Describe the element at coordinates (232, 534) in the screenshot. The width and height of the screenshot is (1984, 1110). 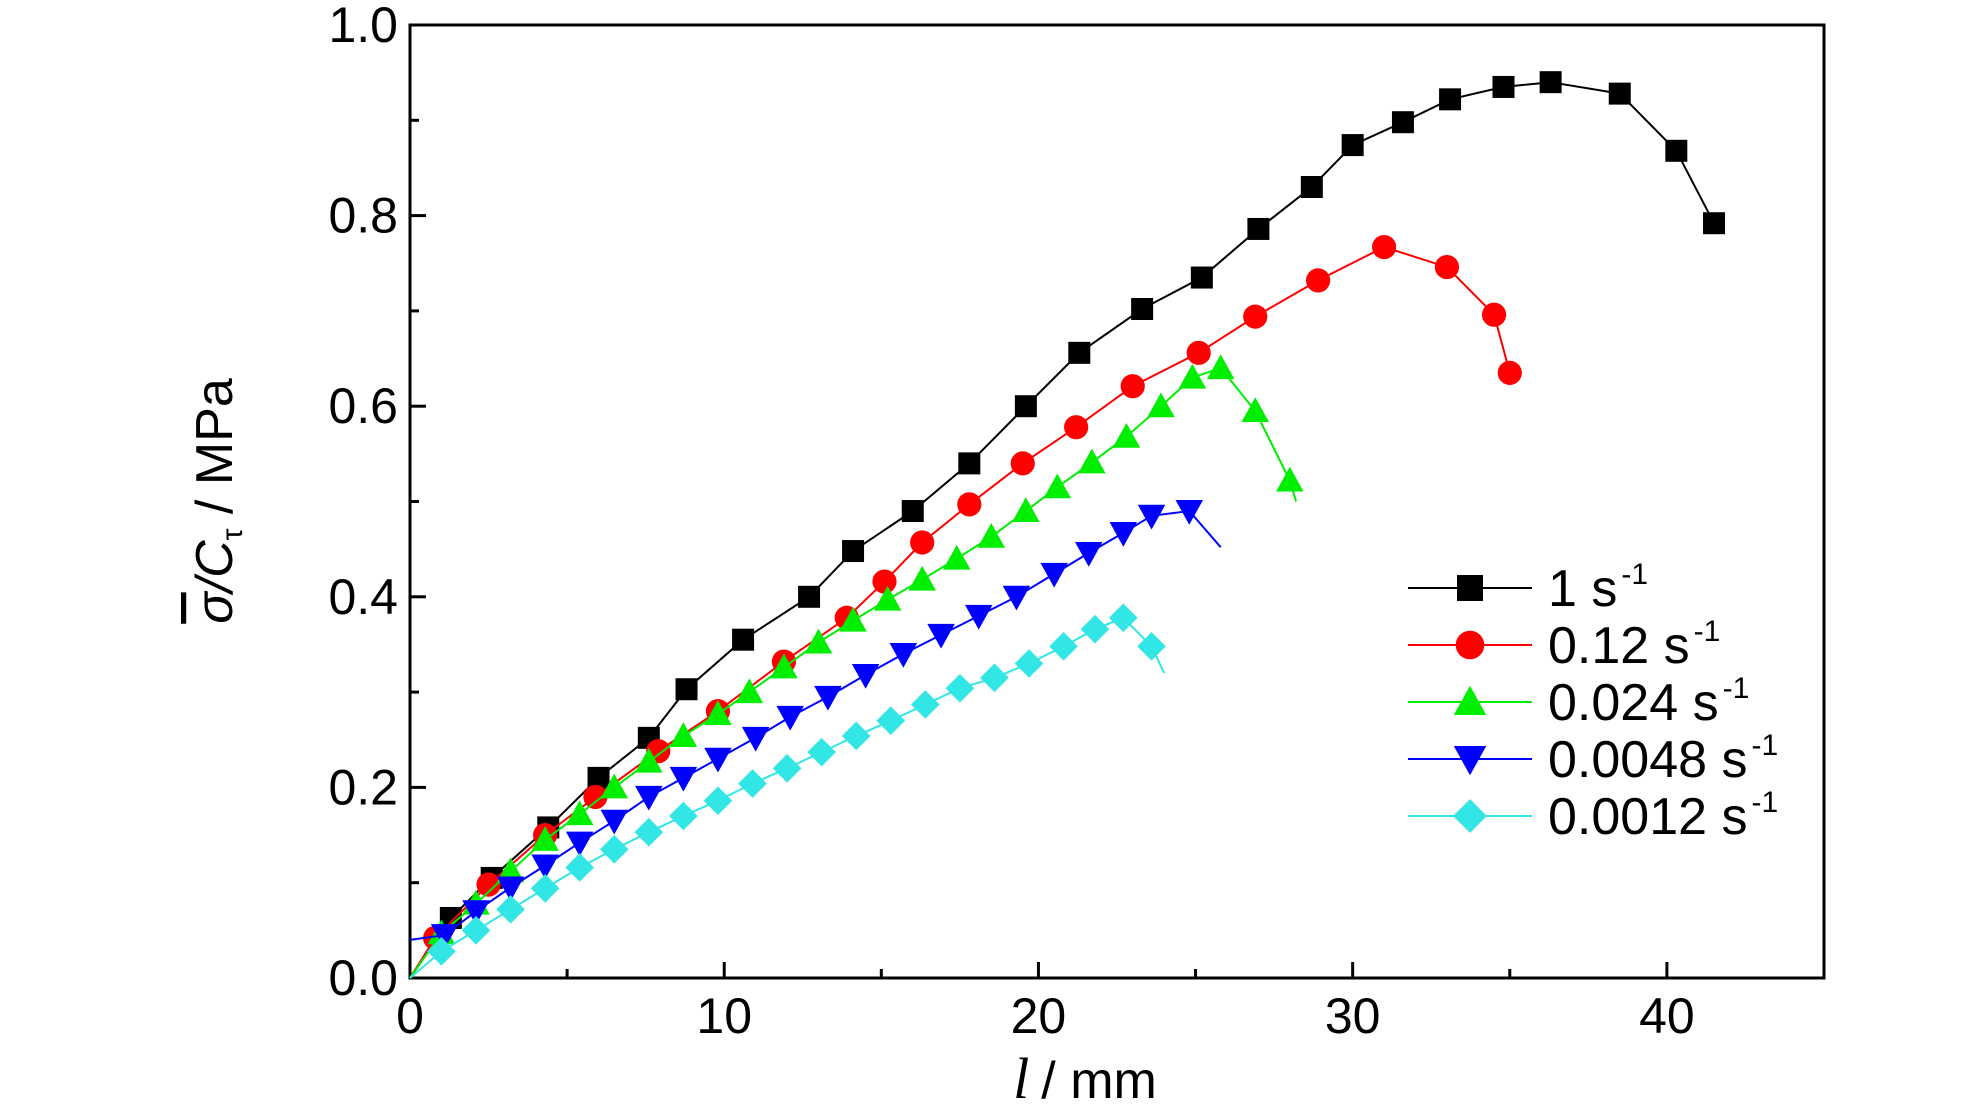
I see `y-axis-subscript: τ` at that location.